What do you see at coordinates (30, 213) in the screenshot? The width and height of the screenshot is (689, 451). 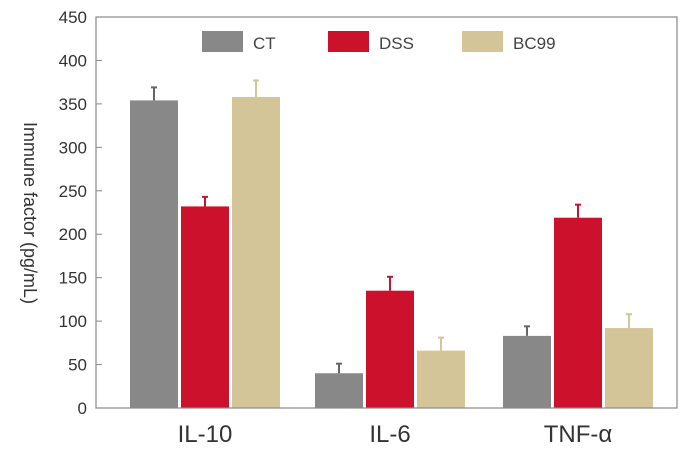 I see `y-axis-label: Immune factor (pg/mL)` at bounding box center [30, 213].